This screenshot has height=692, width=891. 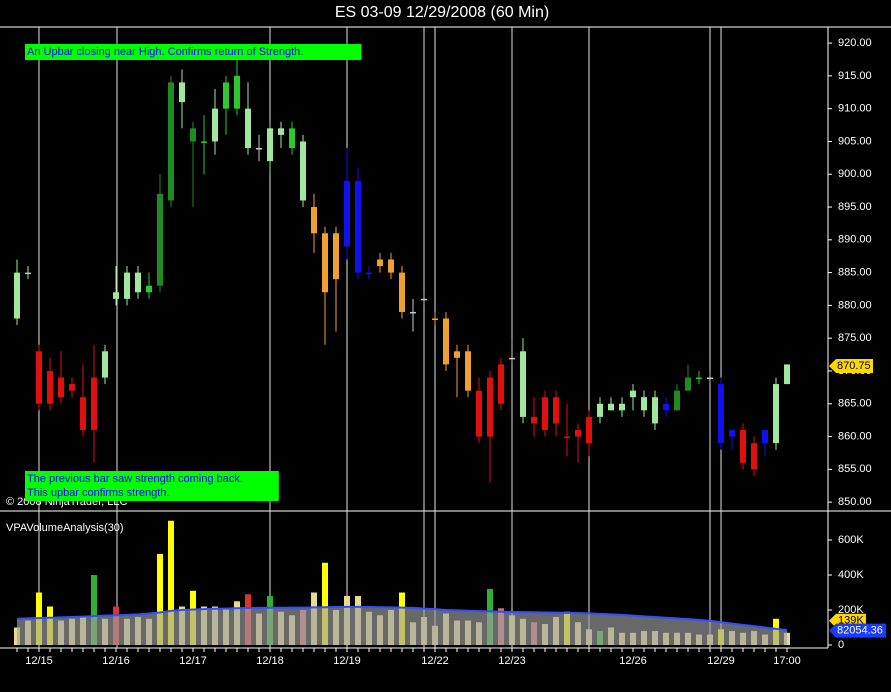 I want to click on x-tick-label: 12/29, so click(x=721, y=661).